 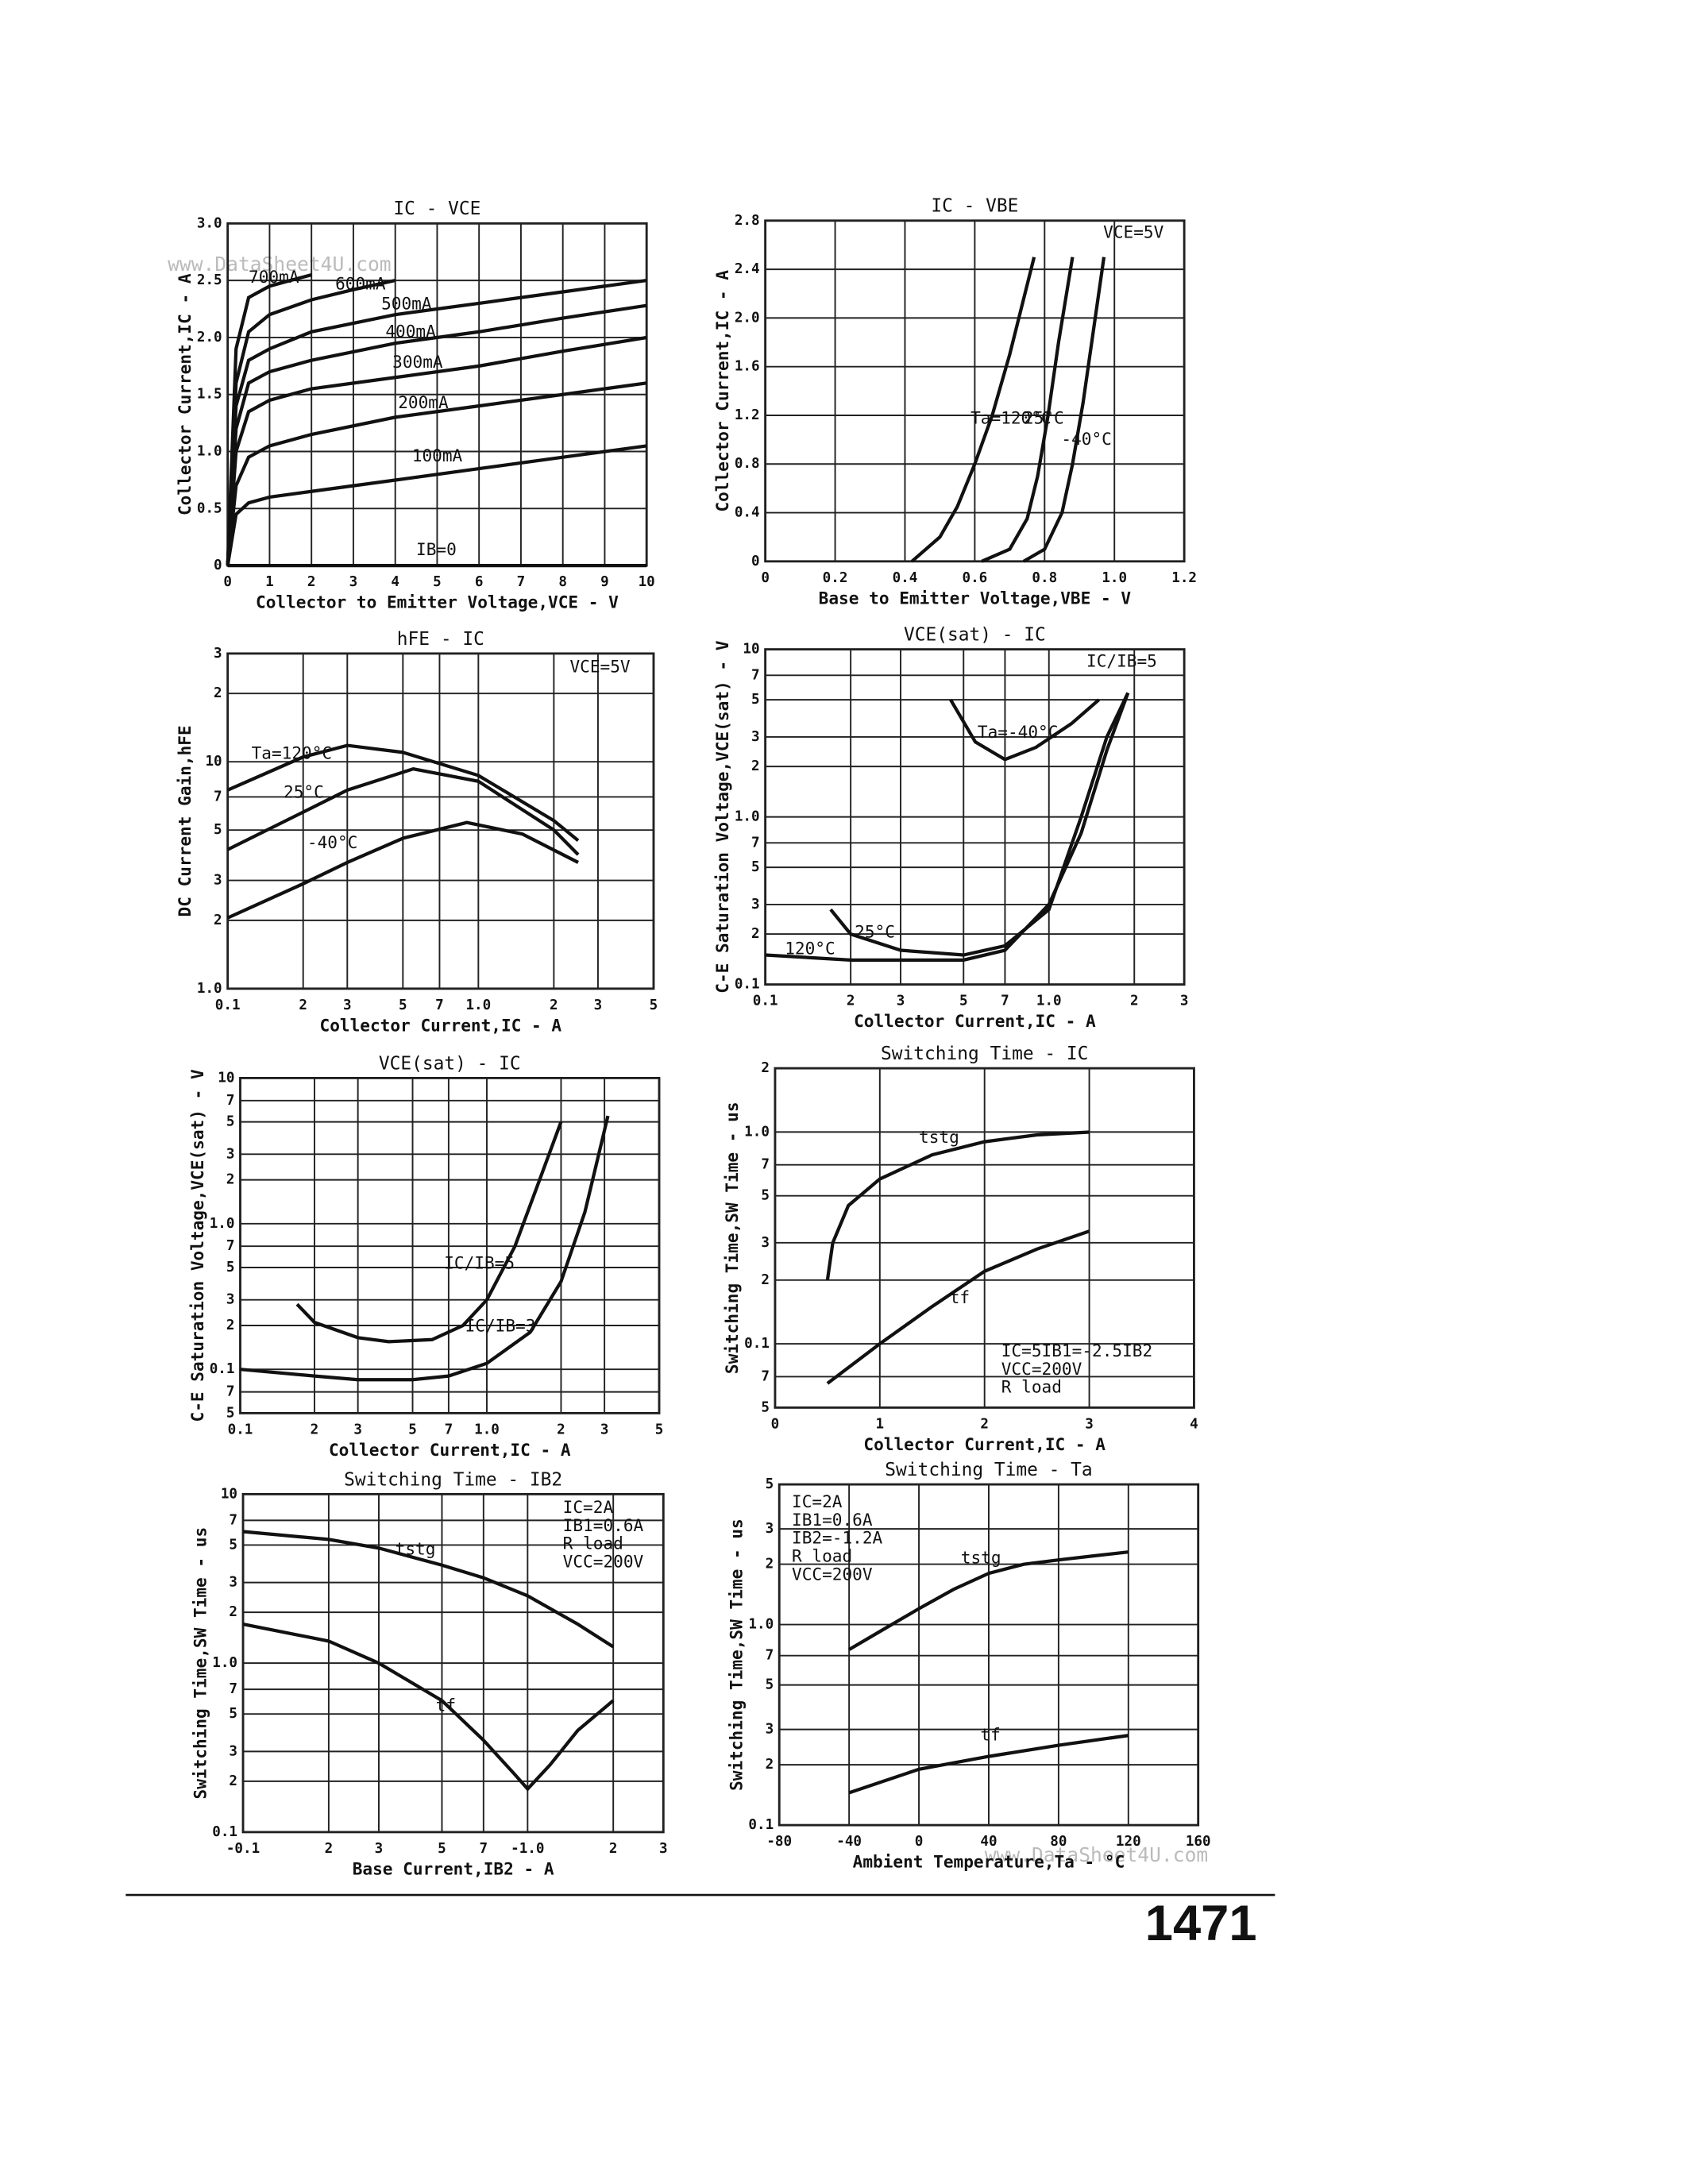 I want to click on x-axis-label: Ambient Temperature,Ta - °C, so click(x=989, y=1862).